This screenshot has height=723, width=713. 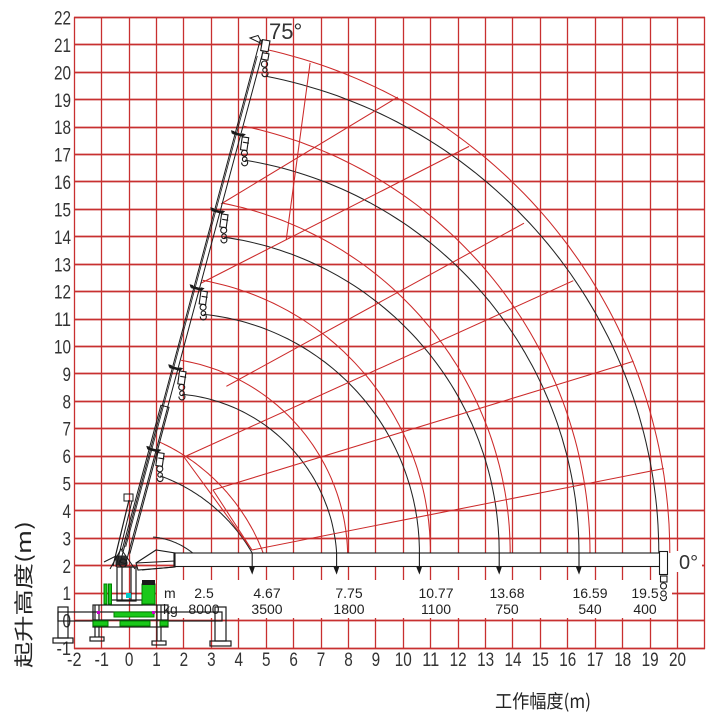 What do you see at coordinates (506, 593) in the screenshot?
I see `svg-text: 13.68` at bounding box center [506, 593].